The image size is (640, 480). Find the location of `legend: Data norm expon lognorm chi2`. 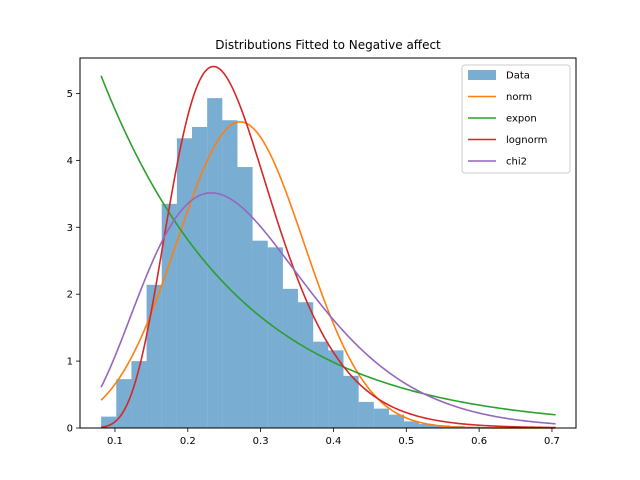

legend: Data norm expon lognorm chi2 is located at coordinates (516, 119).